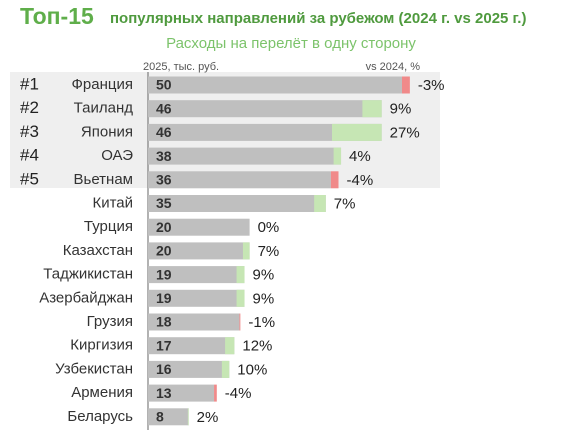  What do you see at coordinates (291, 43) in the screenshot?
I see `chart-subtitle: Расходы на перелёт в одну сторону` at bounding box center [291, 43].